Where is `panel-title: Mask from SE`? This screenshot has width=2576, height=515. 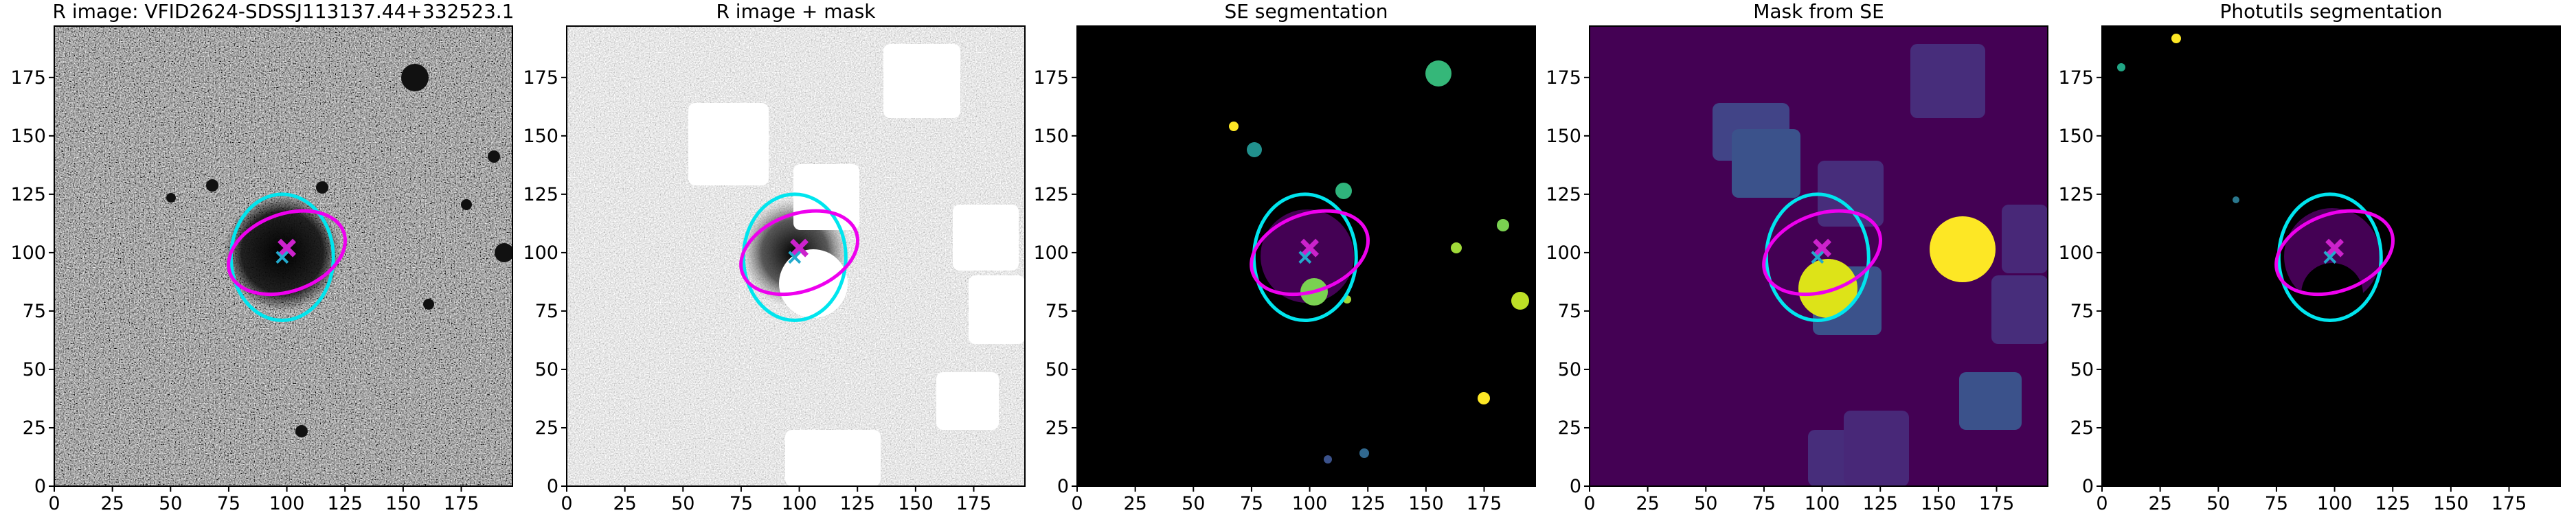 panel-title: Mask from SE is located at coordinates (1818, 11).